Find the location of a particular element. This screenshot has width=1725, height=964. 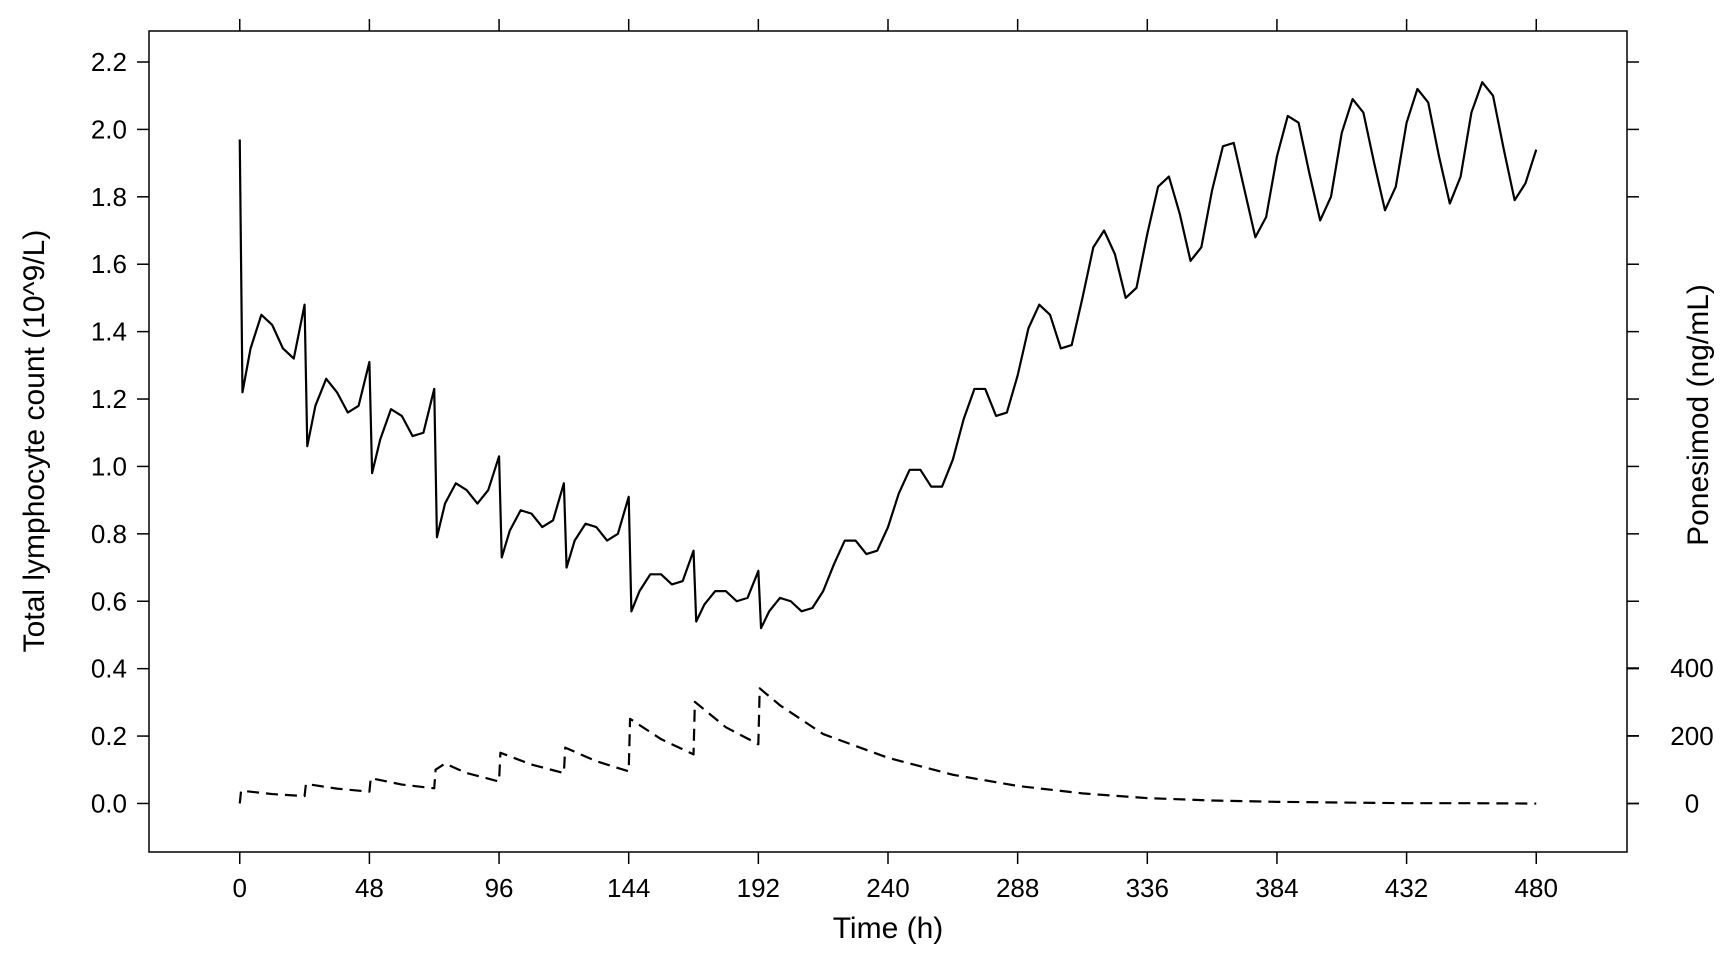

x-tick-label: 240 is located at coordinates (887, 888).